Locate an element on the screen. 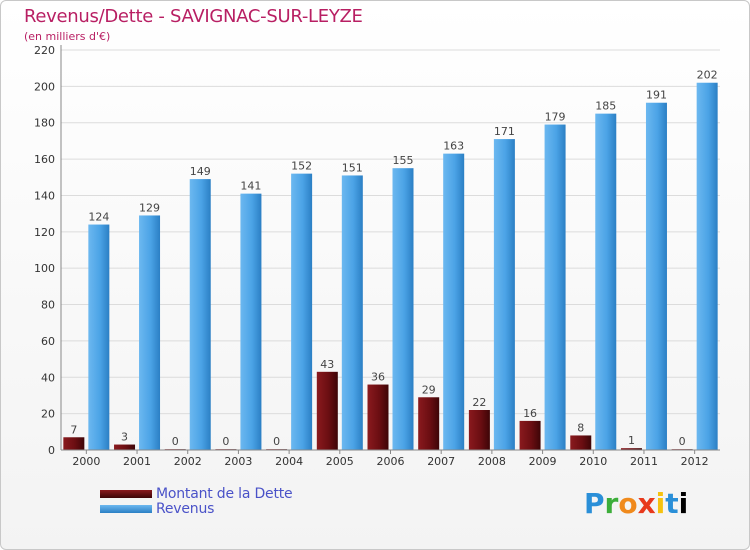 The width and height of the screenshot is (750, 550). bar-debt-2000 is located at coordinates (74, 443).